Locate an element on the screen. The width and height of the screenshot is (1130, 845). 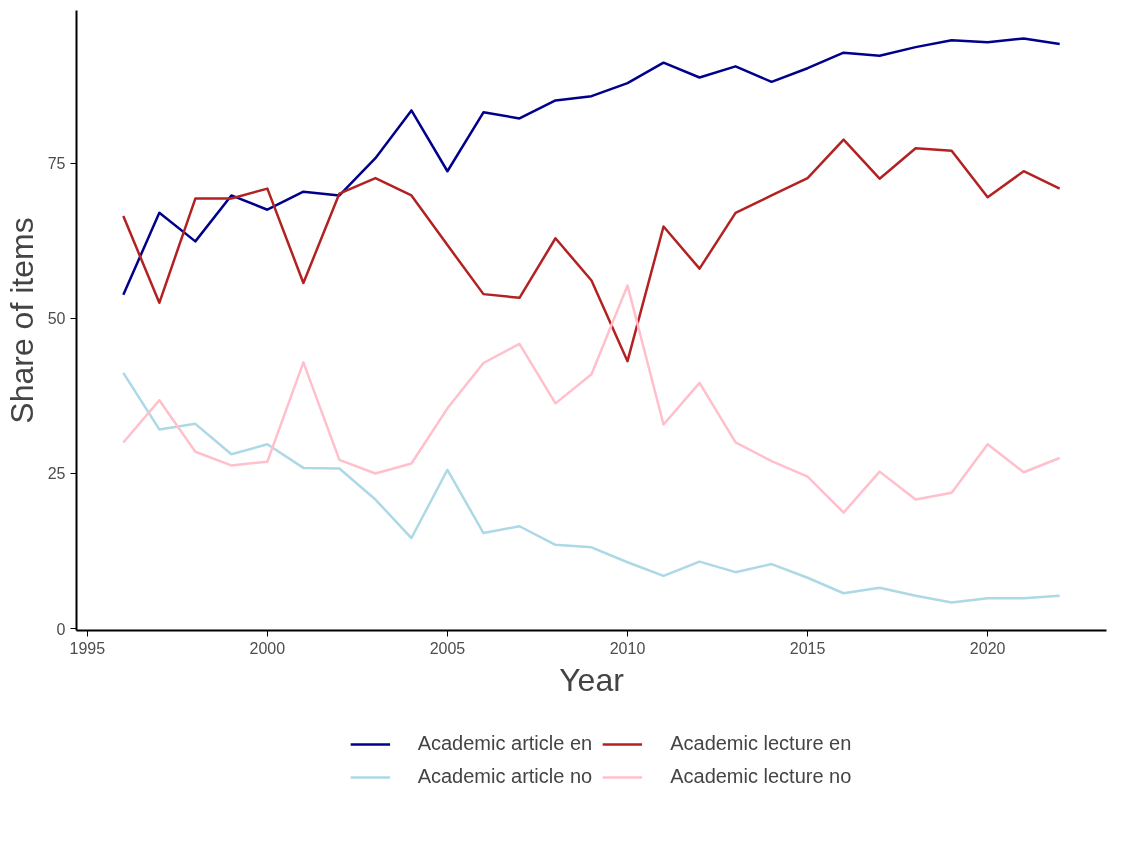
x-tick-label: 2015 is located at coordinates (807, 648).